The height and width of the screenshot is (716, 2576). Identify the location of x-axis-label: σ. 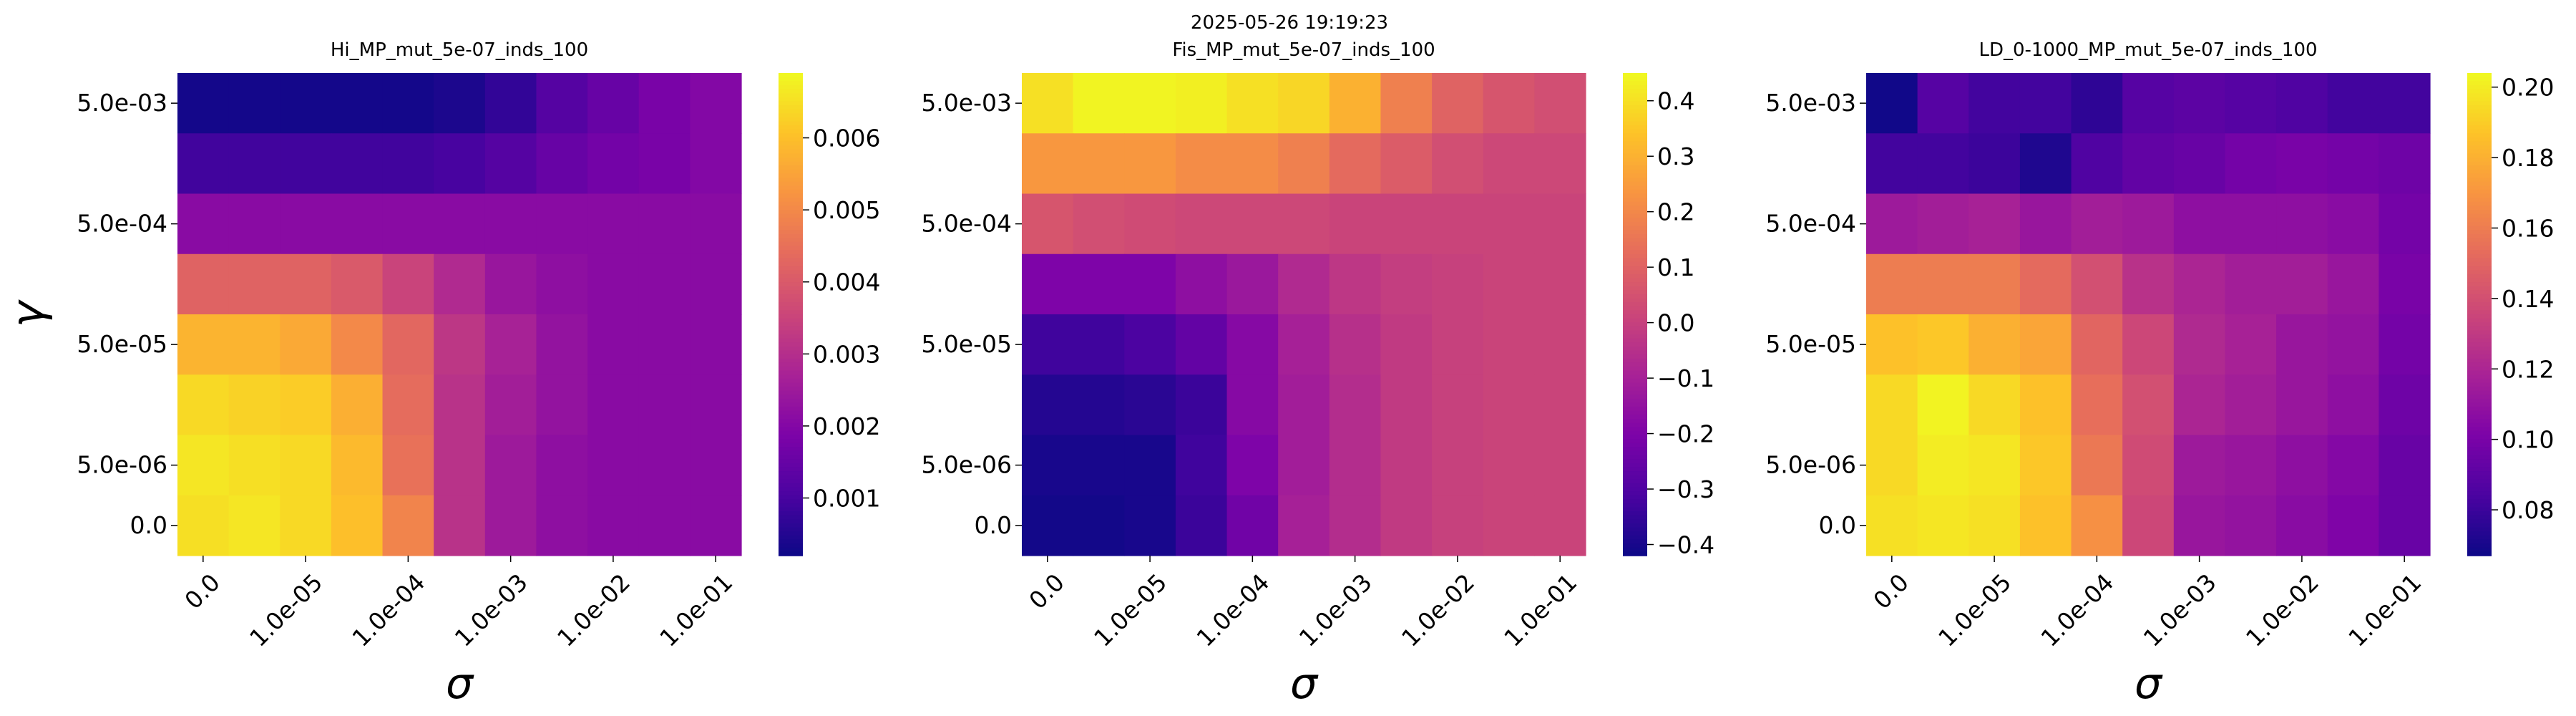
(2149, 684).